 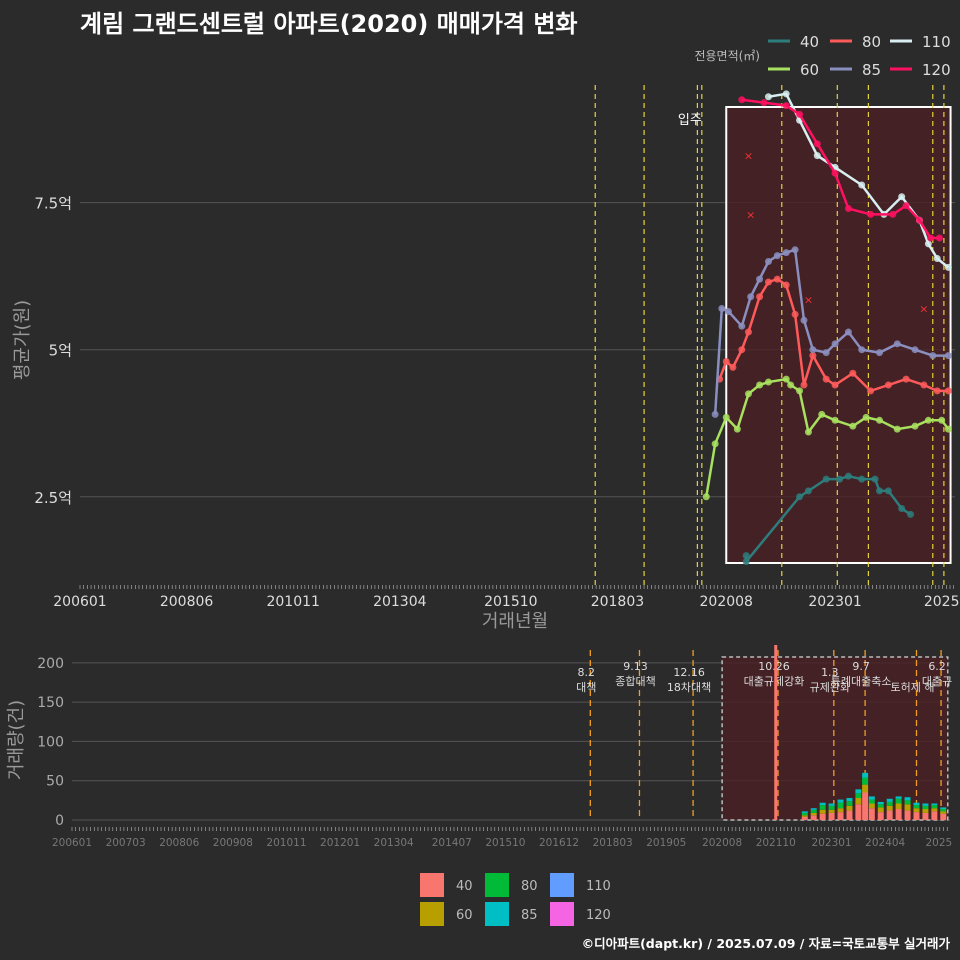 I want to click on x-tick-label: 201510, so click(x=510, y=602).